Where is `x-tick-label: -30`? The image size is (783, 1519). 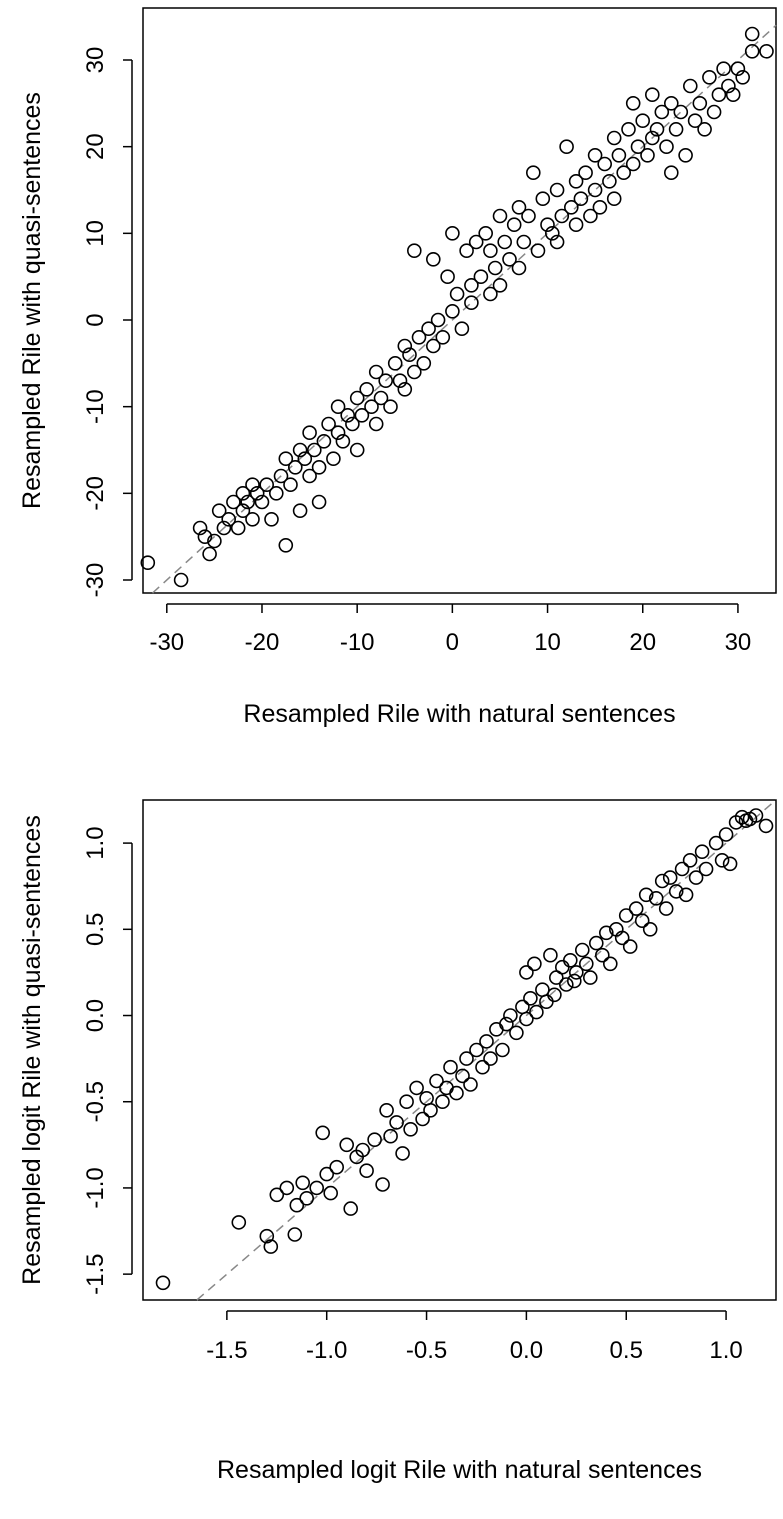
x-tick-label: -30 is located at coordinates (166, 642).